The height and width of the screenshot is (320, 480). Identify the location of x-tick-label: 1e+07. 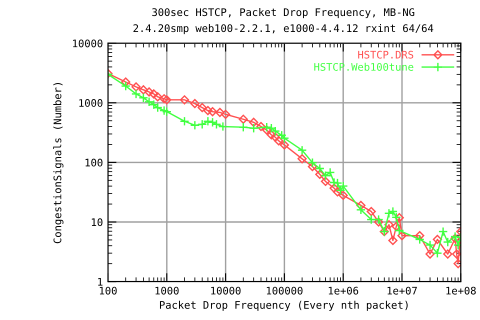
(402, 290).